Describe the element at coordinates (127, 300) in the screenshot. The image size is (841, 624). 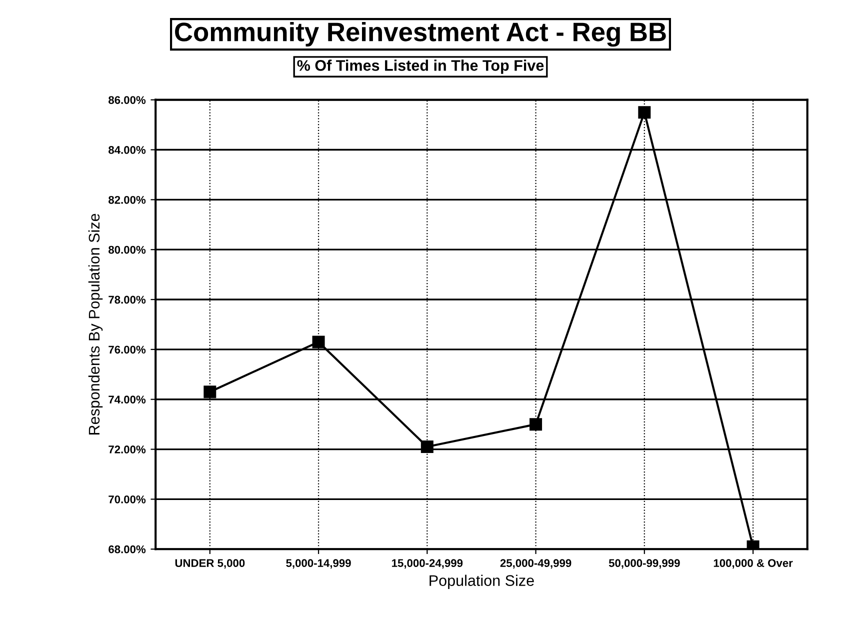
I see `y-tick-label: 78.00%` at that location.